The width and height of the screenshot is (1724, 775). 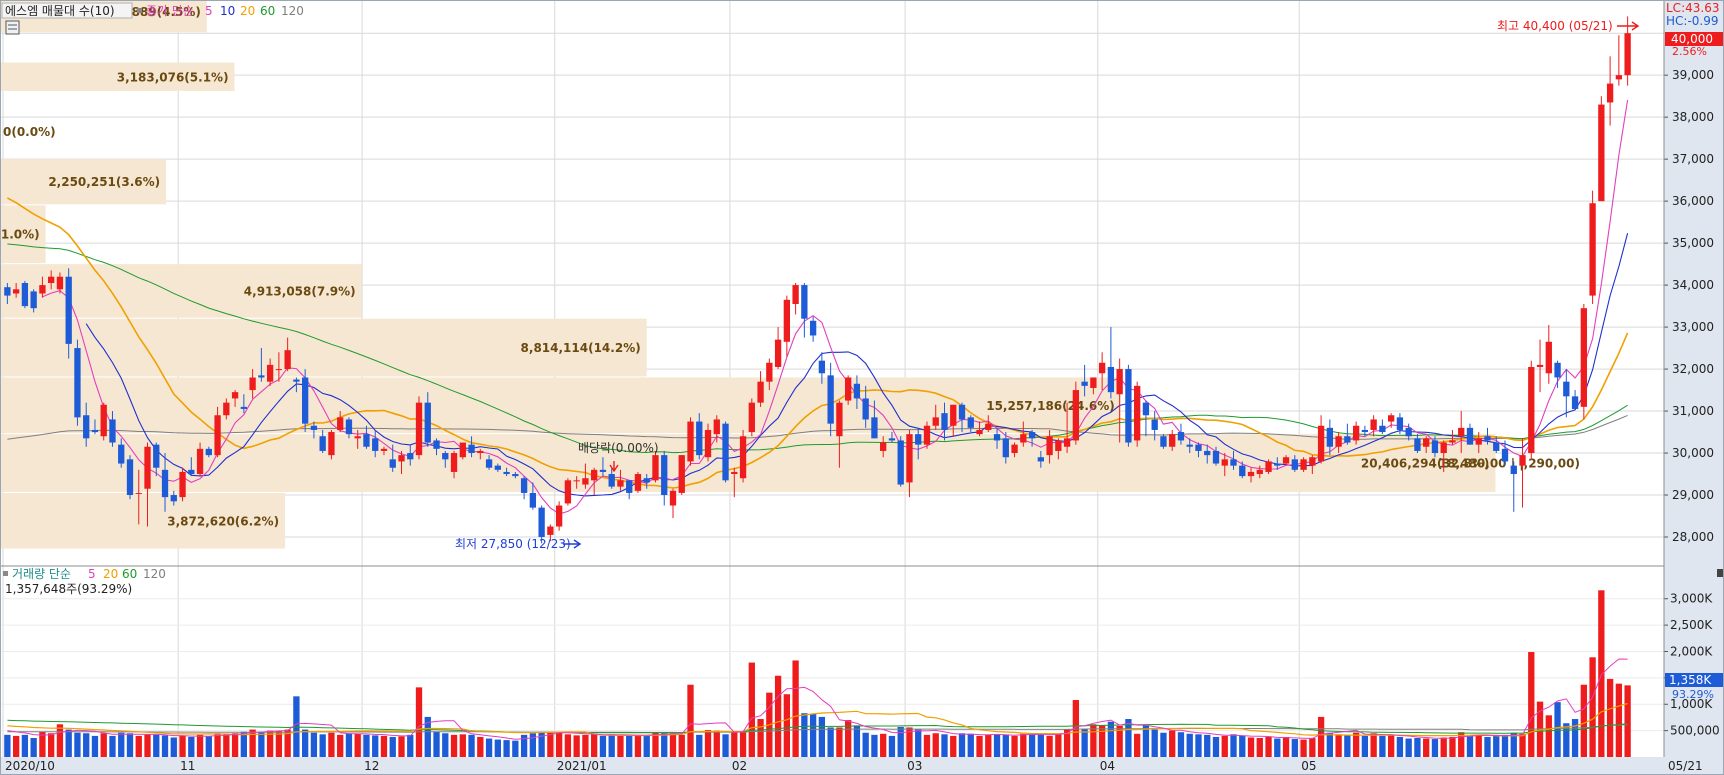 What do you see at coordinates (247, 11) in the screenshot?
I see `legend-ma20: 20` at bounding box center [247, 11].